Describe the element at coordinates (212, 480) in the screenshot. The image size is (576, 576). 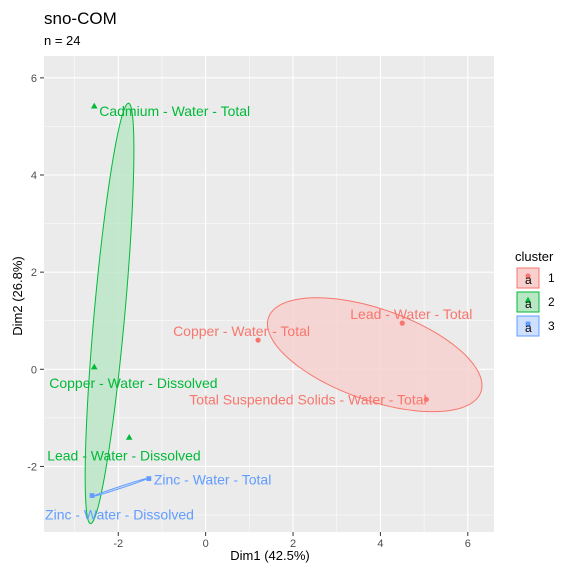
I see `point-label: Zinc - Water - Total` at that location.